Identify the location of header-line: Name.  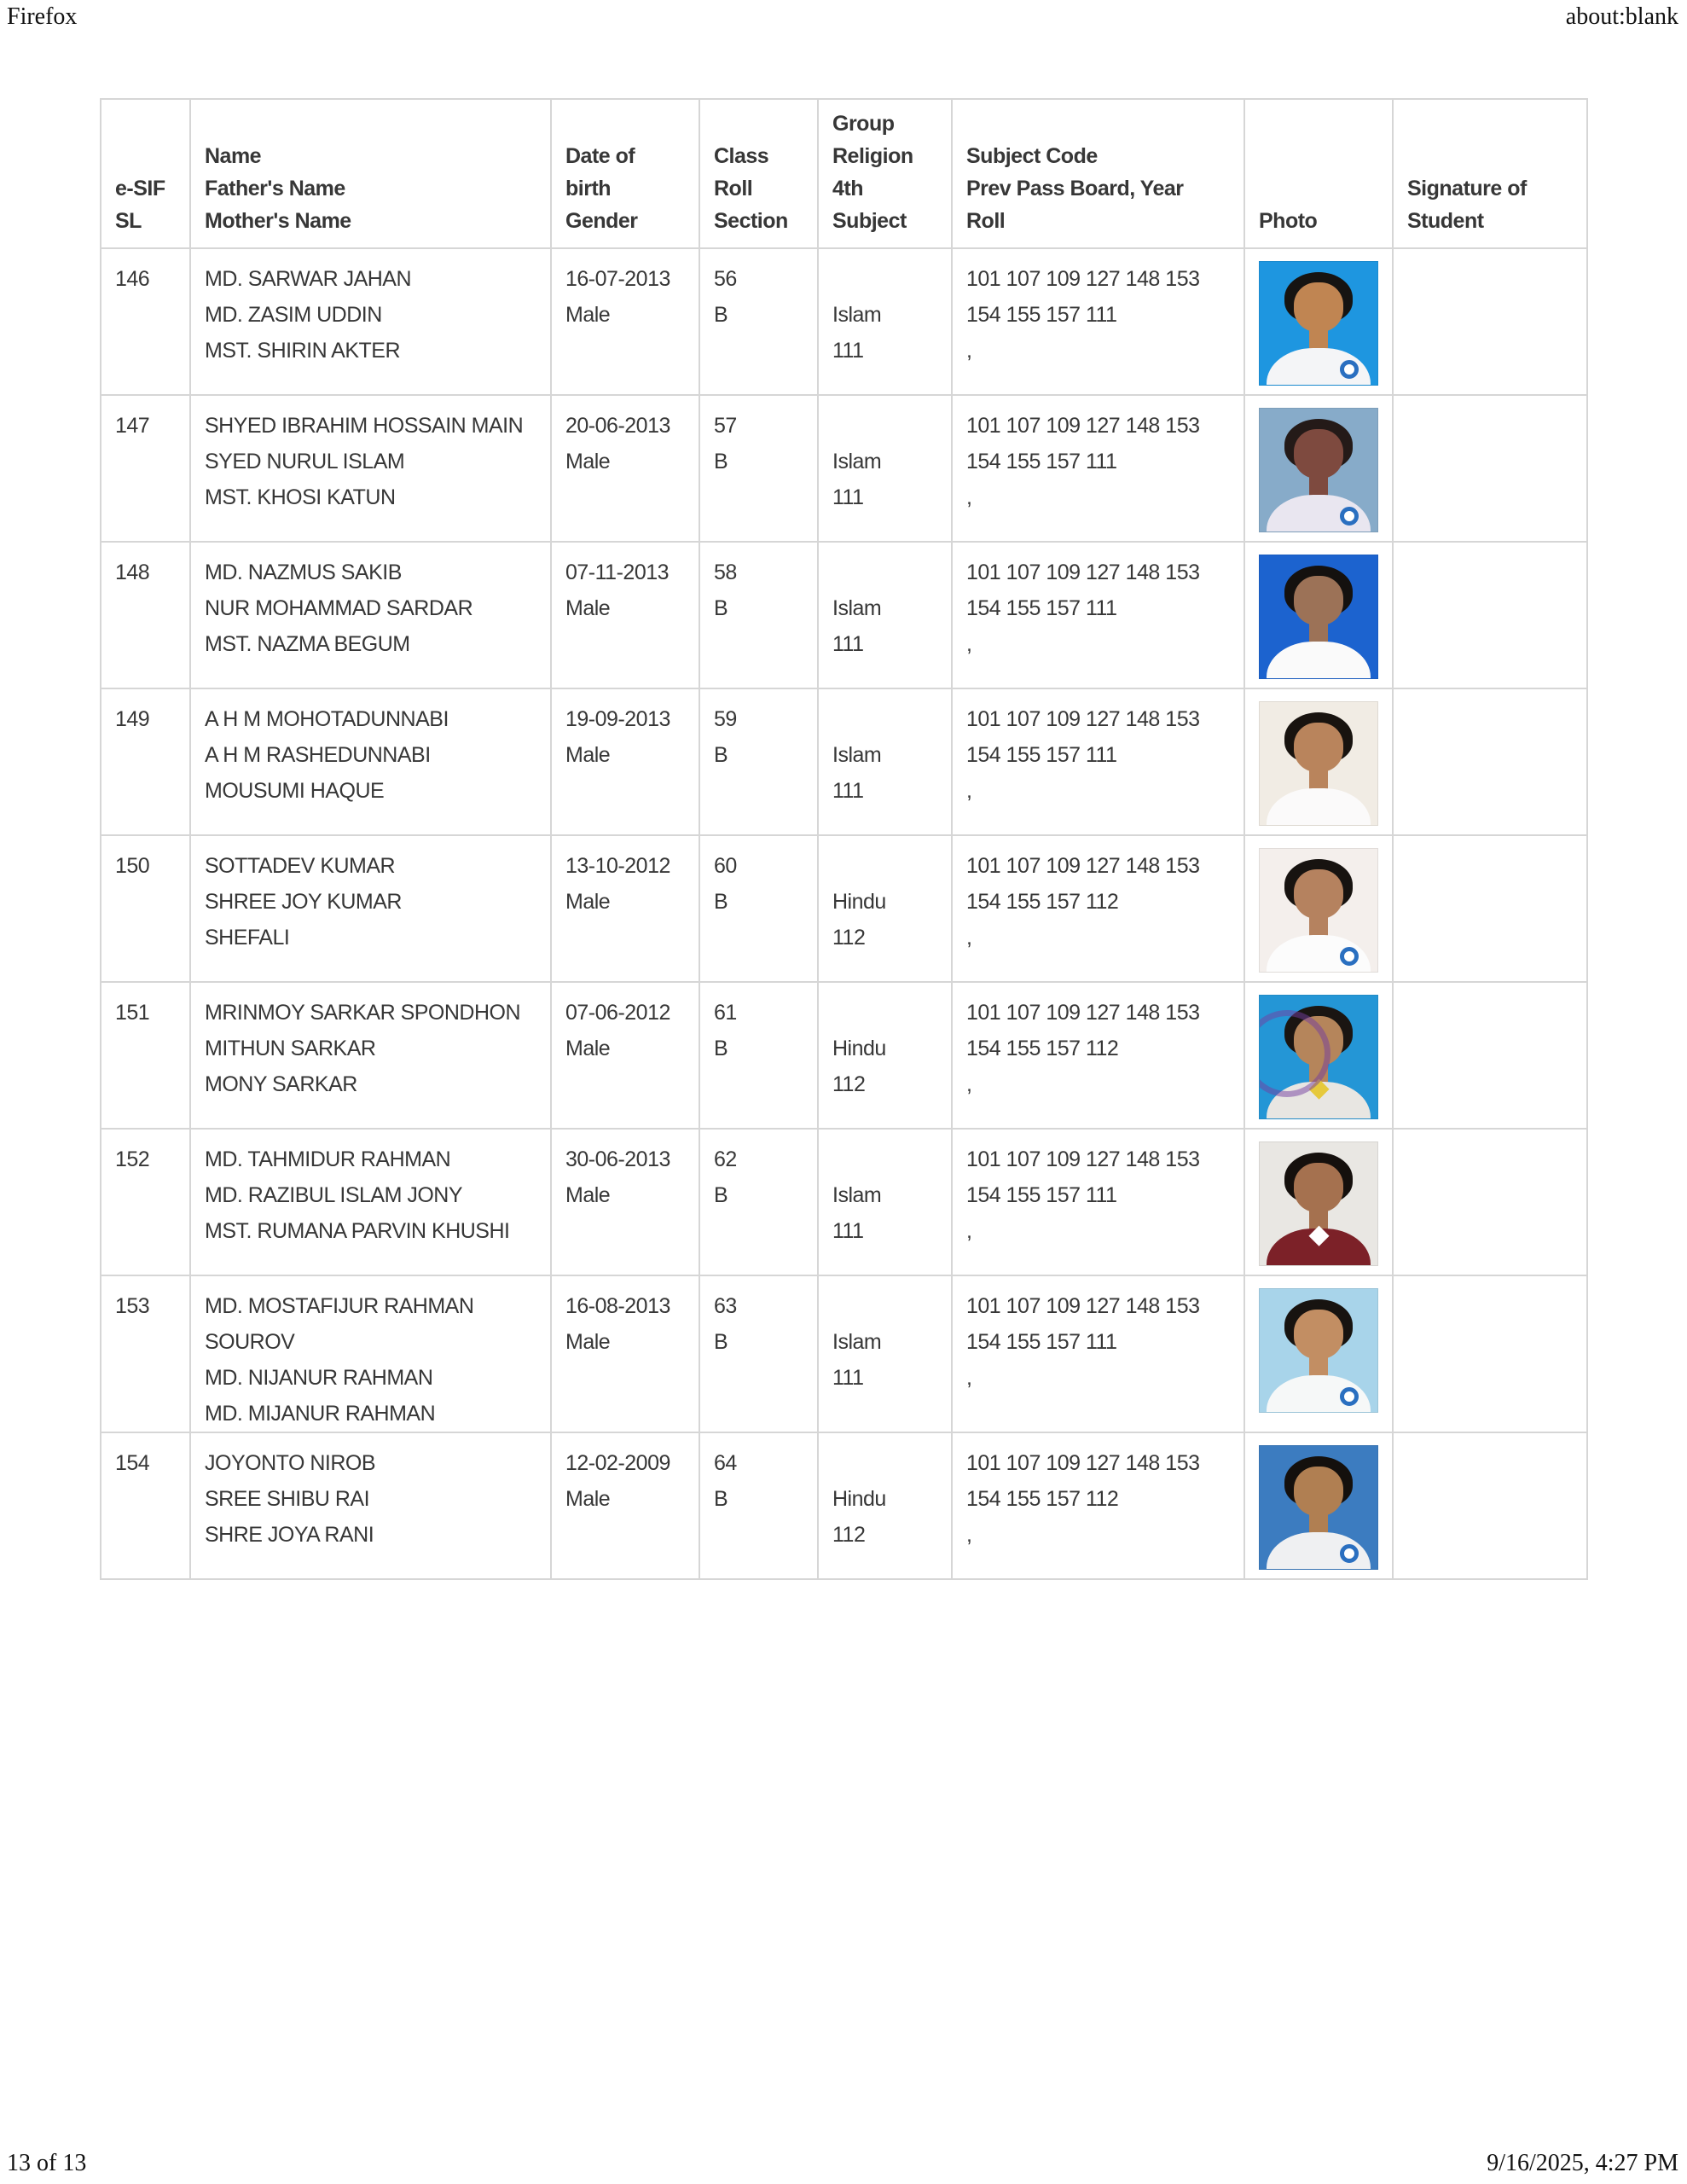
(233, 156).